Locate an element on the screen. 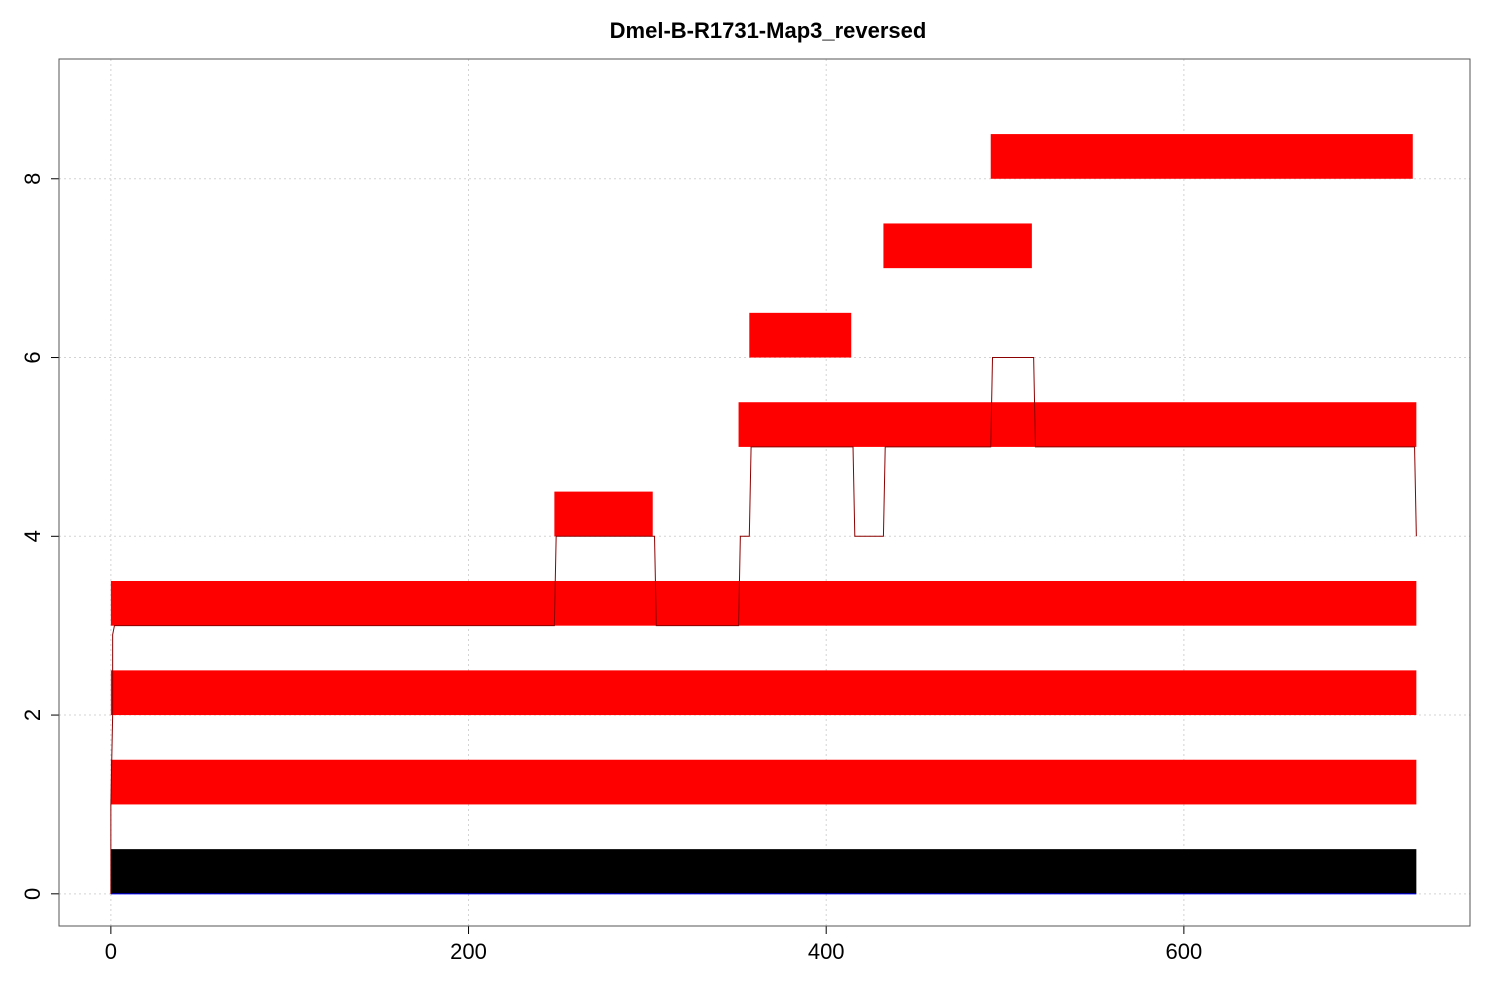 The height and width of the screenshot is (1000, 1500). y-tick-label-1: 2 is located at coordinates (32, 715).